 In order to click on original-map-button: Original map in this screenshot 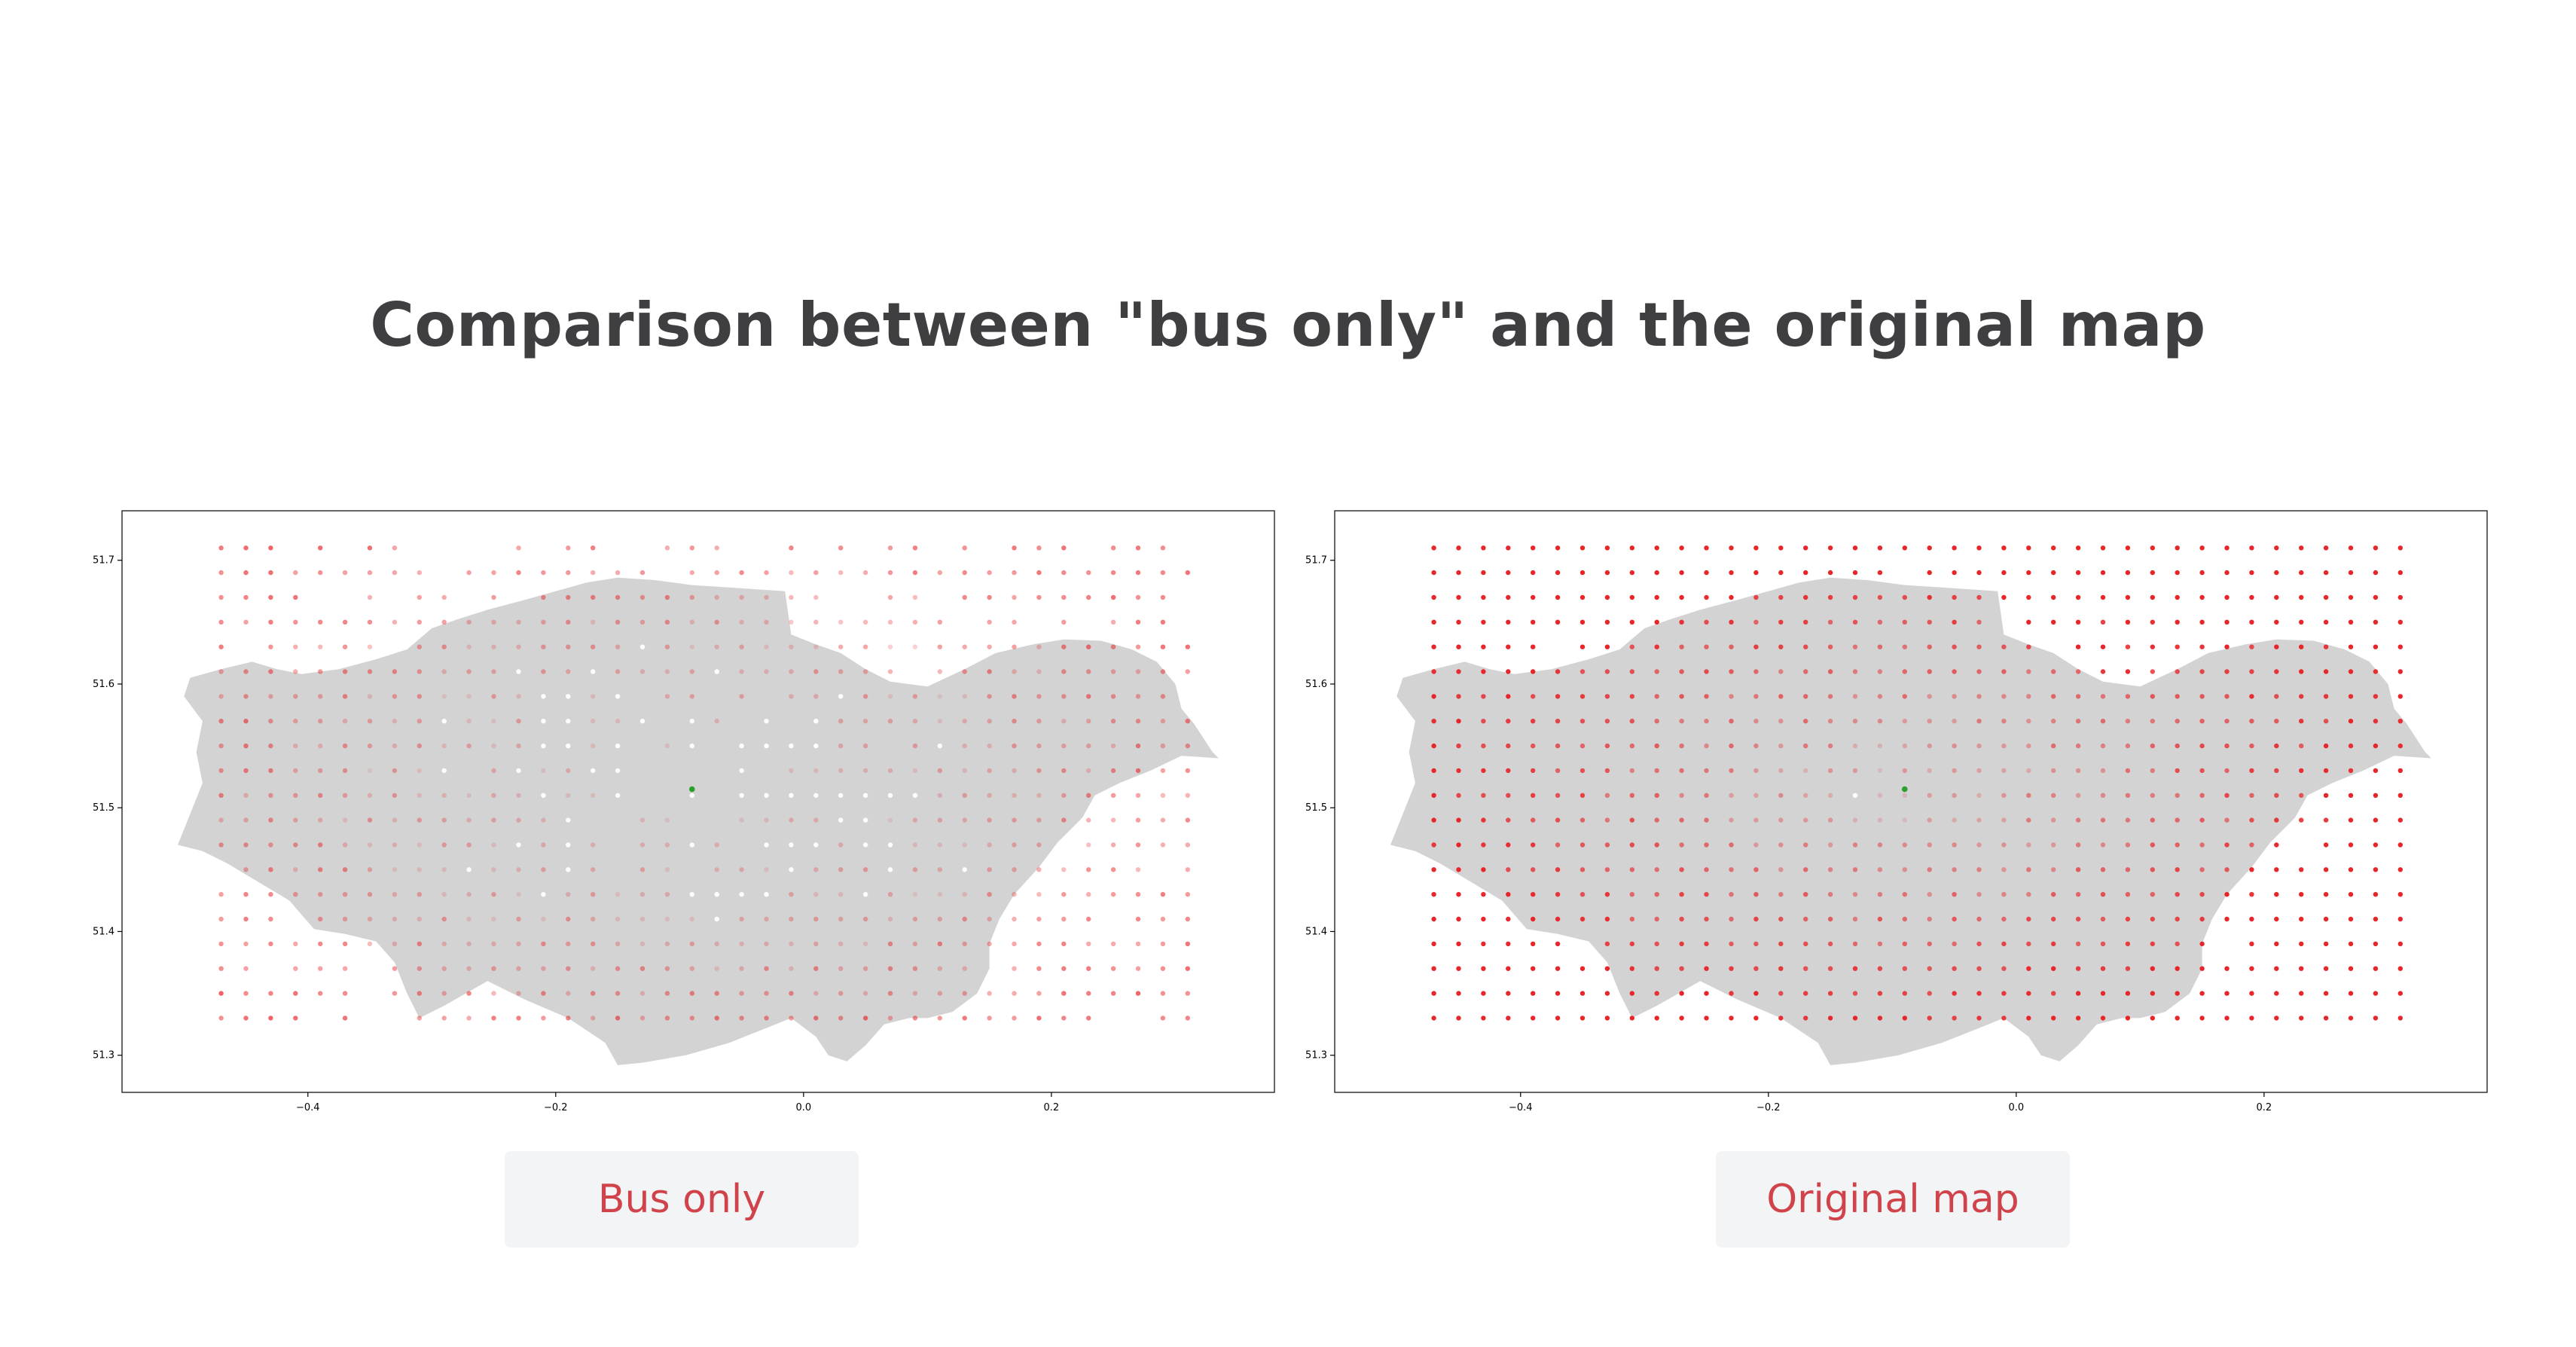, I will do `click(1893, 1199)`.